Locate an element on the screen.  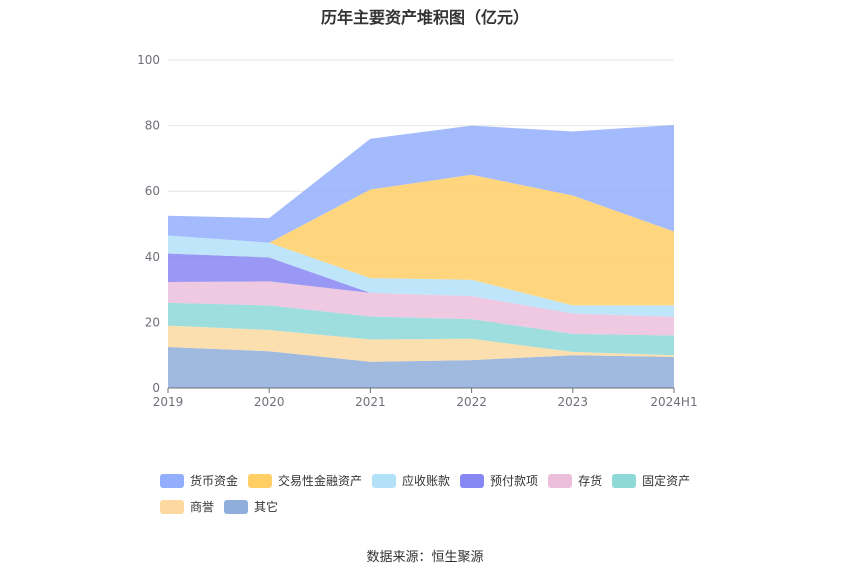
x-tick-label: 2019 is located at coordinates (168, 402).